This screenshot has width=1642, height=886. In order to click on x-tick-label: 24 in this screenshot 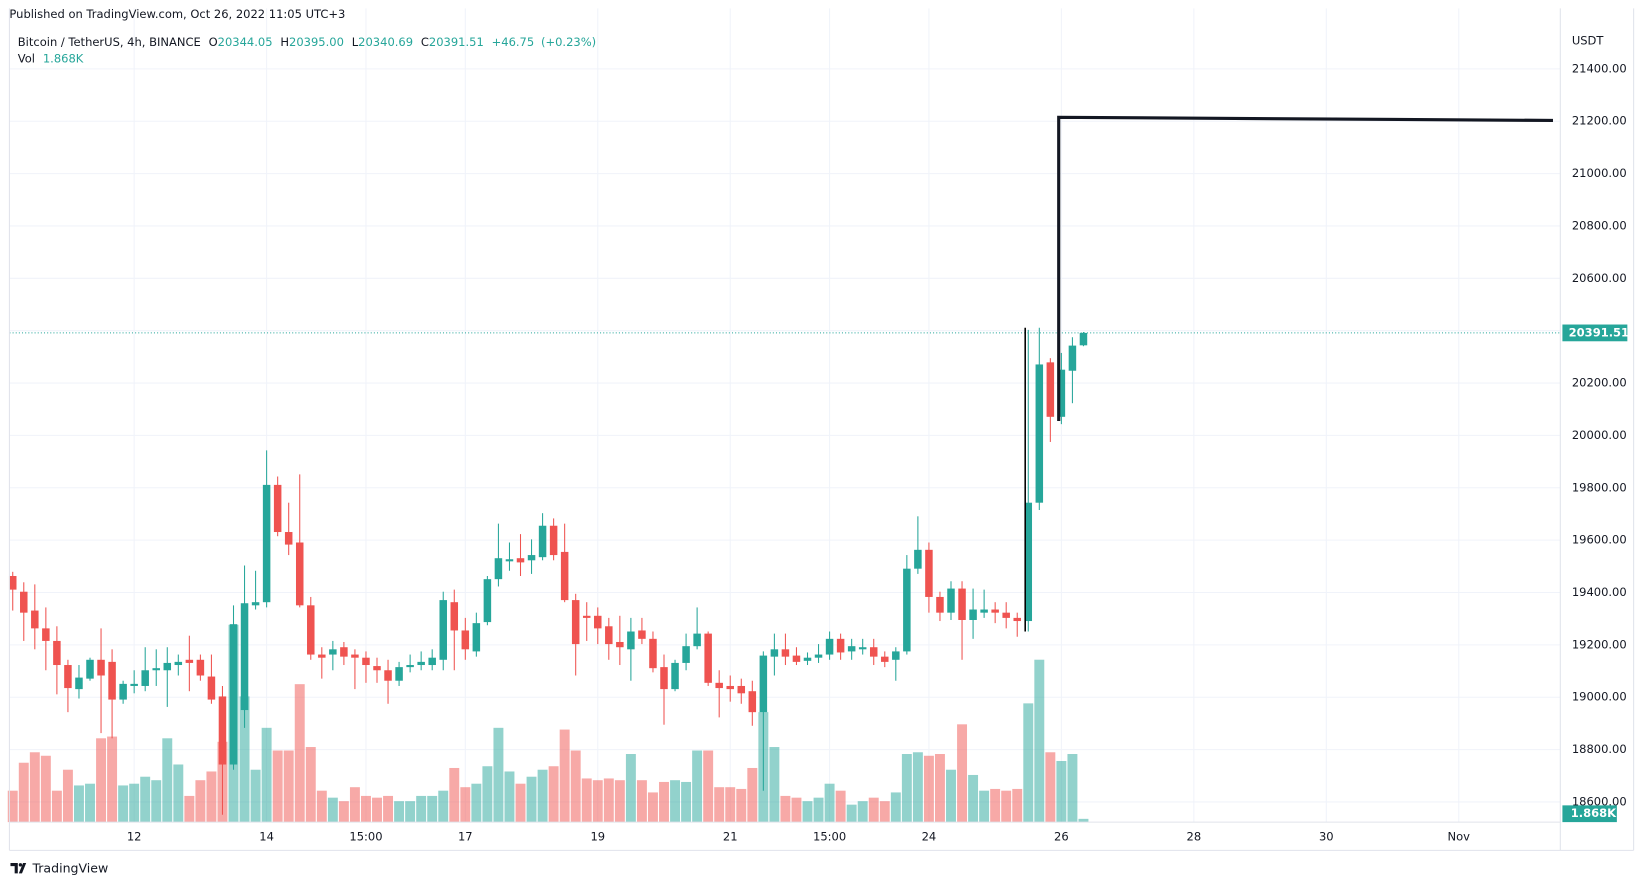, I will do `click(929, 836)`.